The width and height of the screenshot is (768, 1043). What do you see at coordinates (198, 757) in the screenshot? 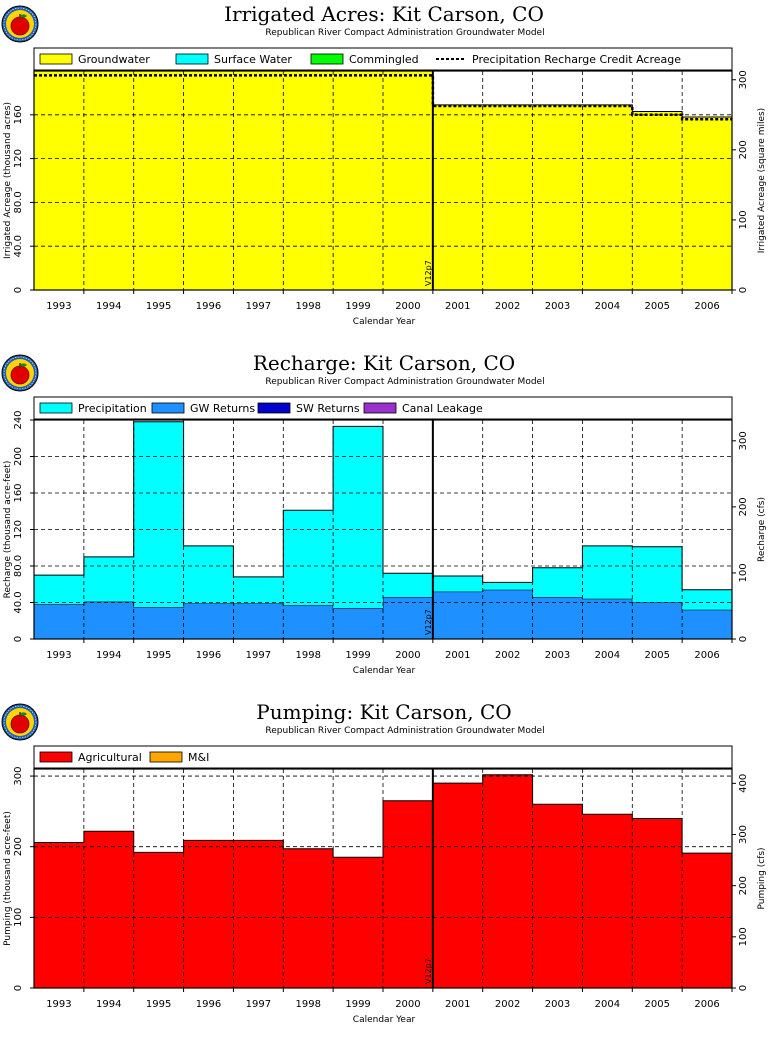
I see `legend-label: M&I` at bounding box center [198, 757].